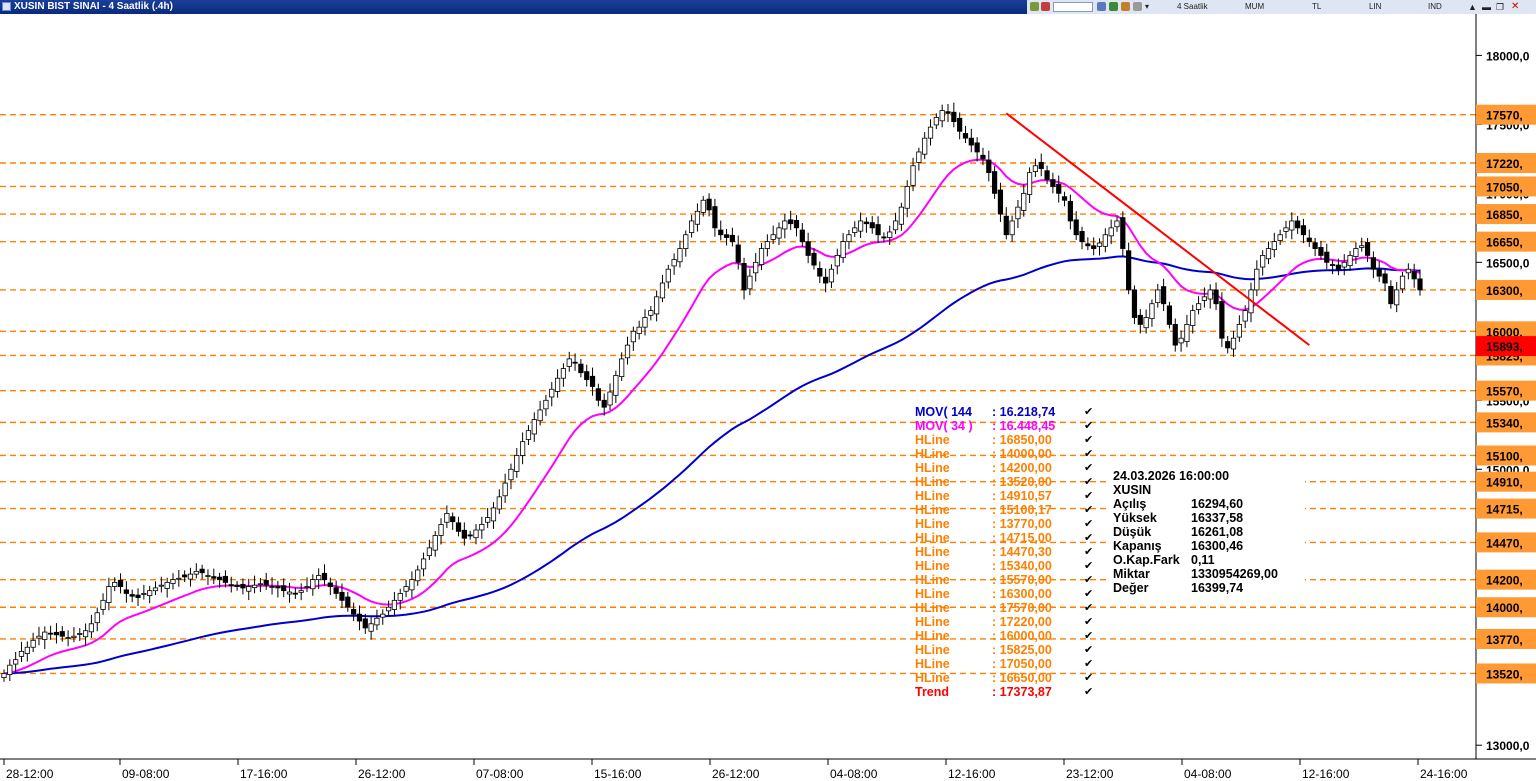 Image resolution: width=1536 pixels, height=781 pixels. What do you see at coordinates (1101, 6) in the screenshot?
I see `grid-icon` at bounding box center [1101, 6].